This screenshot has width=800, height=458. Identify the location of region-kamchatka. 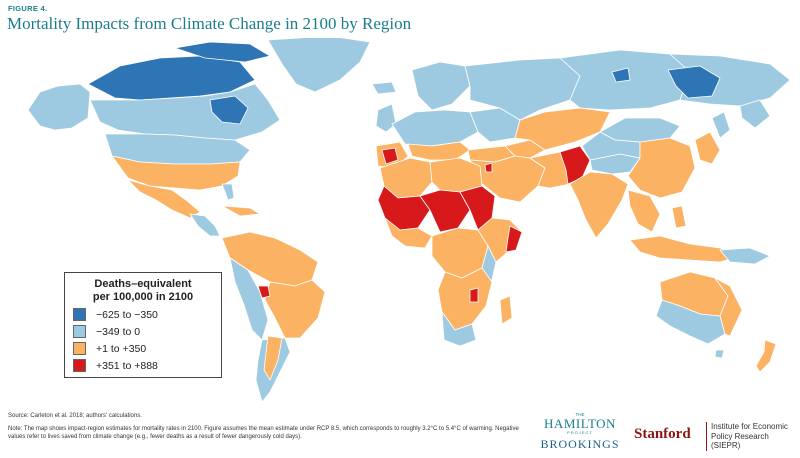
(755, 114).